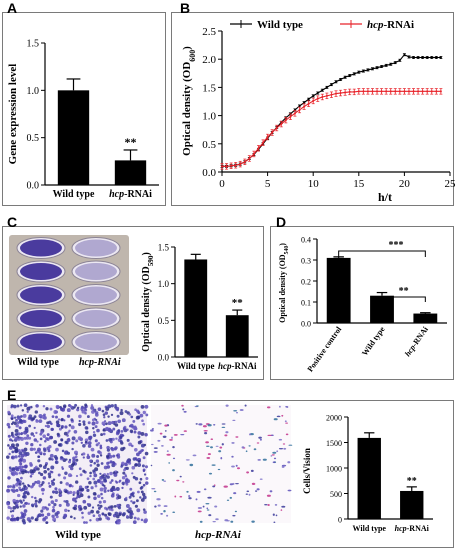 The width and height of the screenshot is (456, 550). I want to click on y-axis-title: Cells/Vision, so click(307, 471).